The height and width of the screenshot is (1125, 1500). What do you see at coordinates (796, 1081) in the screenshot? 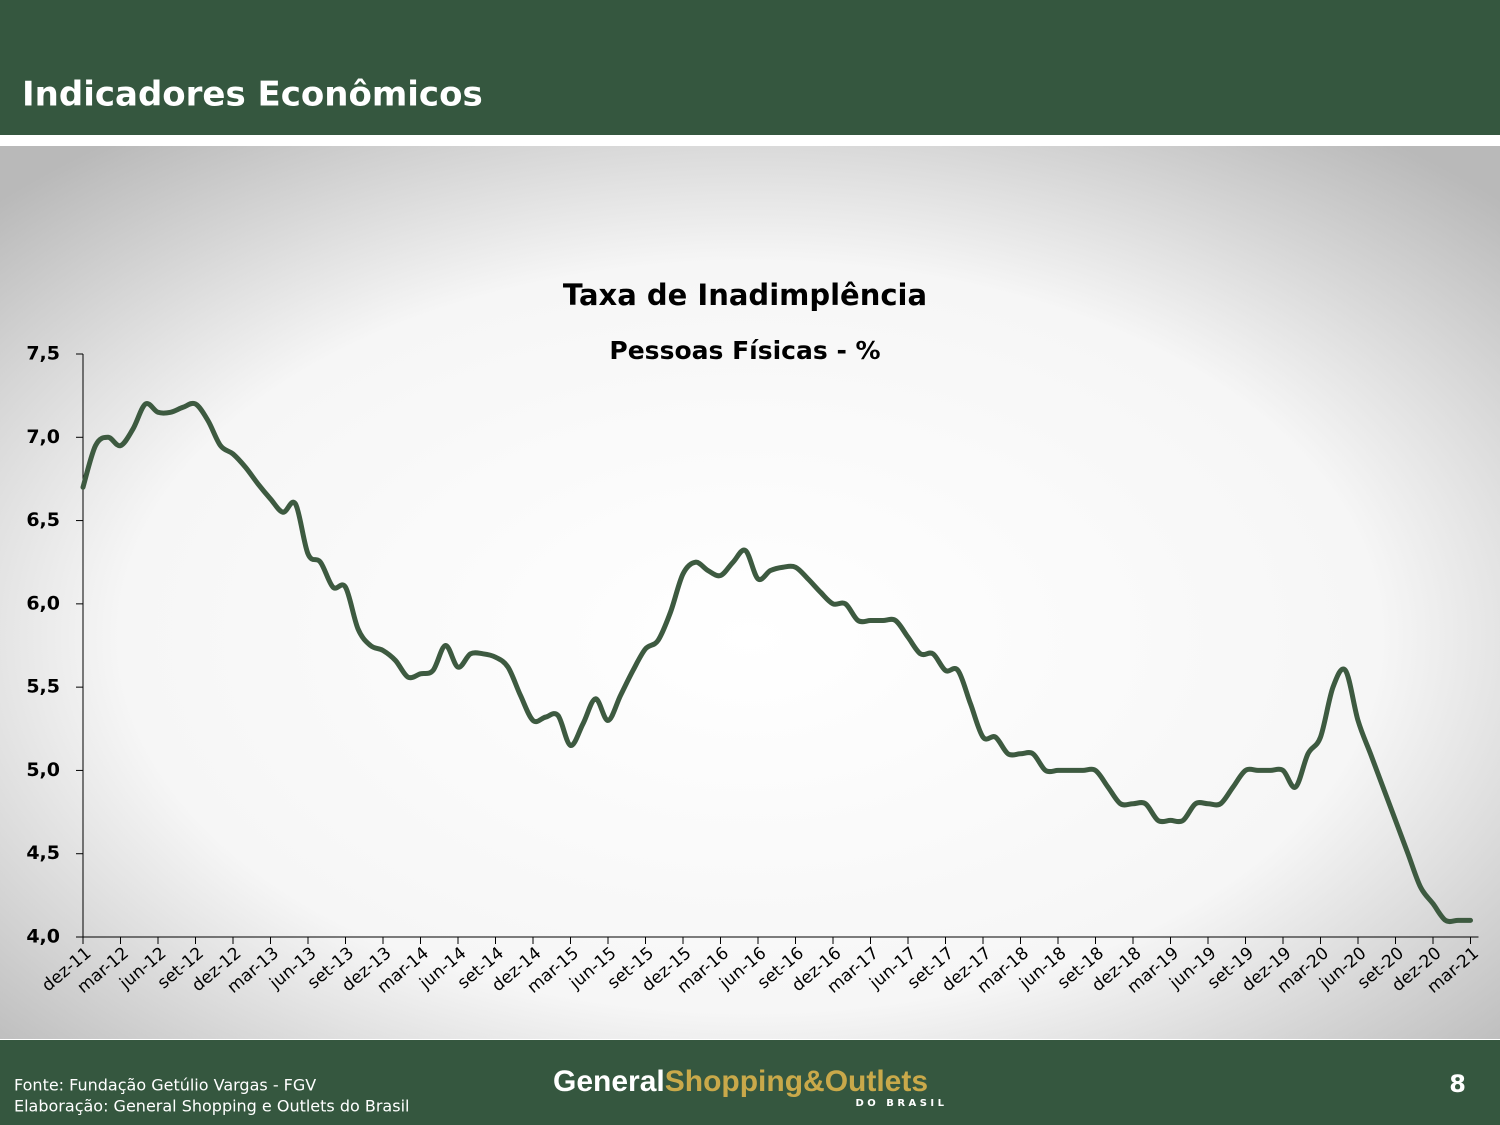
I see `logo-shopping: Shopping&Outlets` at bounding box center [796, 1081].